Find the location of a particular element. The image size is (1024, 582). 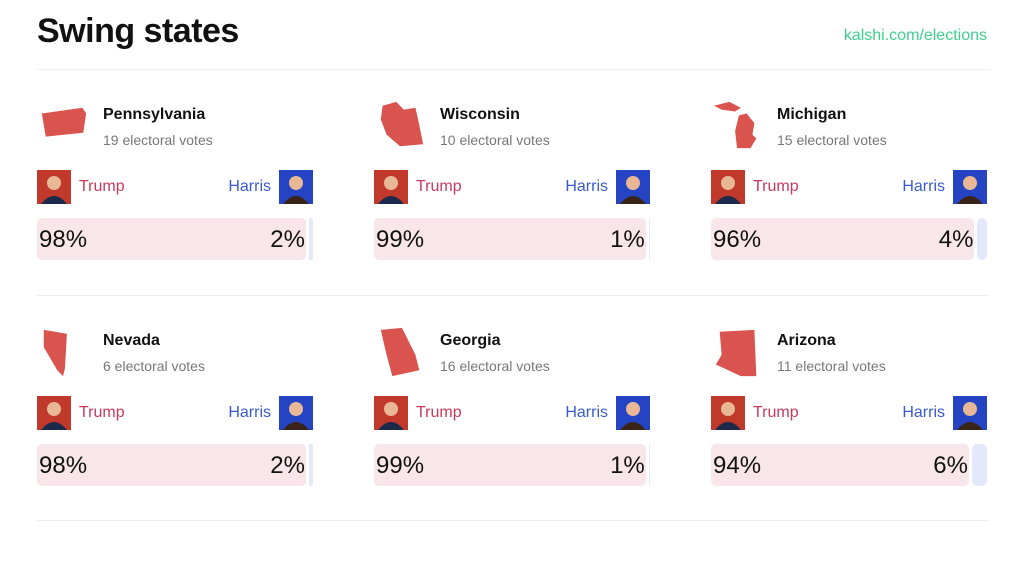

odds-bar: 94% 6% is located at coordinates (849, 465).